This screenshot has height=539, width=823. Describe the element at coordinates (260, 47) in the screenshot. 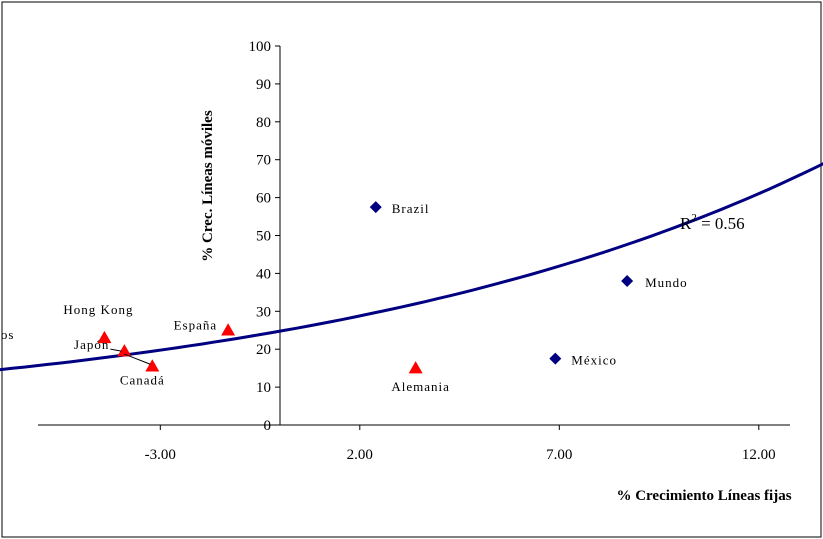

I see `y-tick-label: 100` at that location.